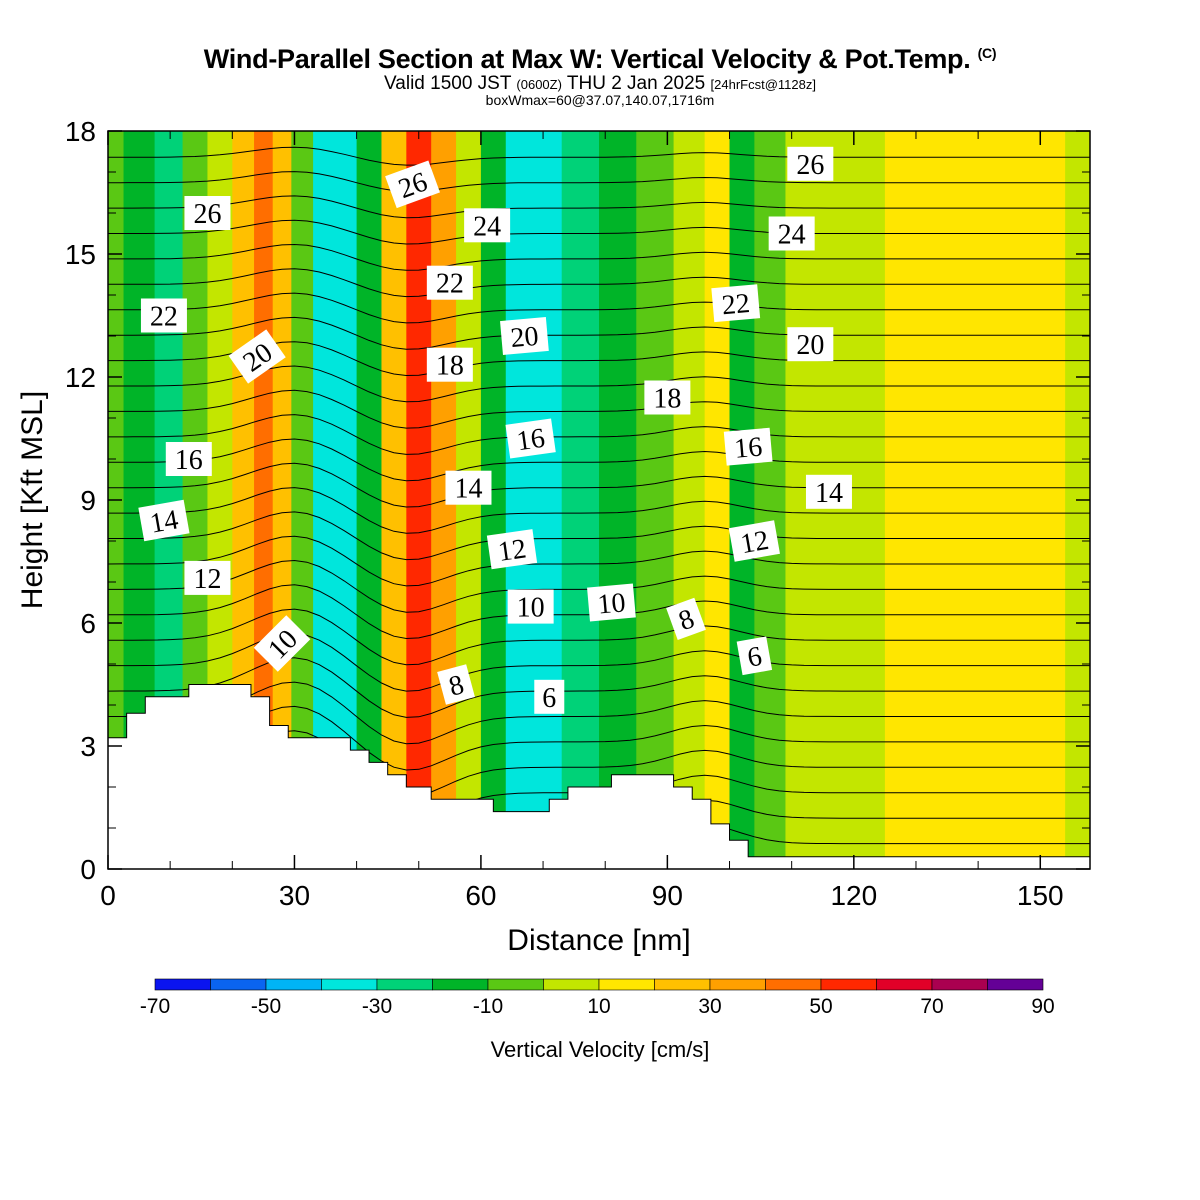 The width and height of the screenshot is (1200, 1200). What do you see at coordinates (636, 83) in the screenshot?
I see `valid-date: THU 2 Jan 2025` at bounding box center [636, 83].